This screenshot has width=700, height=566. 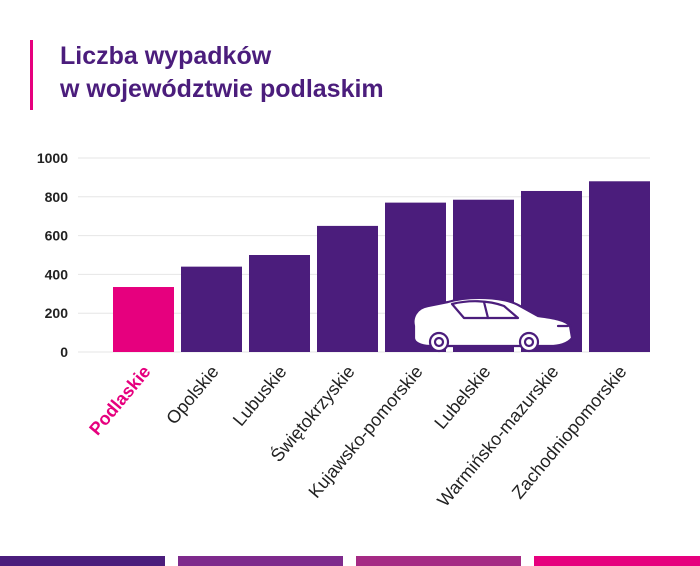 What do you see at coordinates (569, 432) in the screenshot?
I see `category-label: Zachodniopomorskie` at bounding box center [569, 432].